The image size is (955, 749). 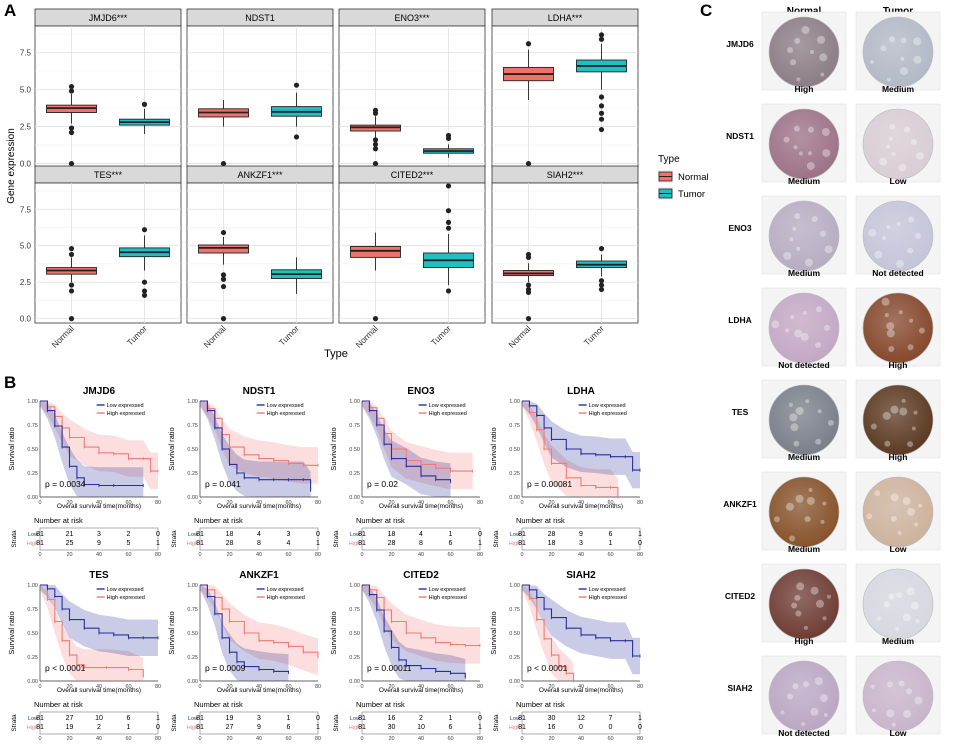 I want to click on risk-count: 8, so click(x=421, y=543).